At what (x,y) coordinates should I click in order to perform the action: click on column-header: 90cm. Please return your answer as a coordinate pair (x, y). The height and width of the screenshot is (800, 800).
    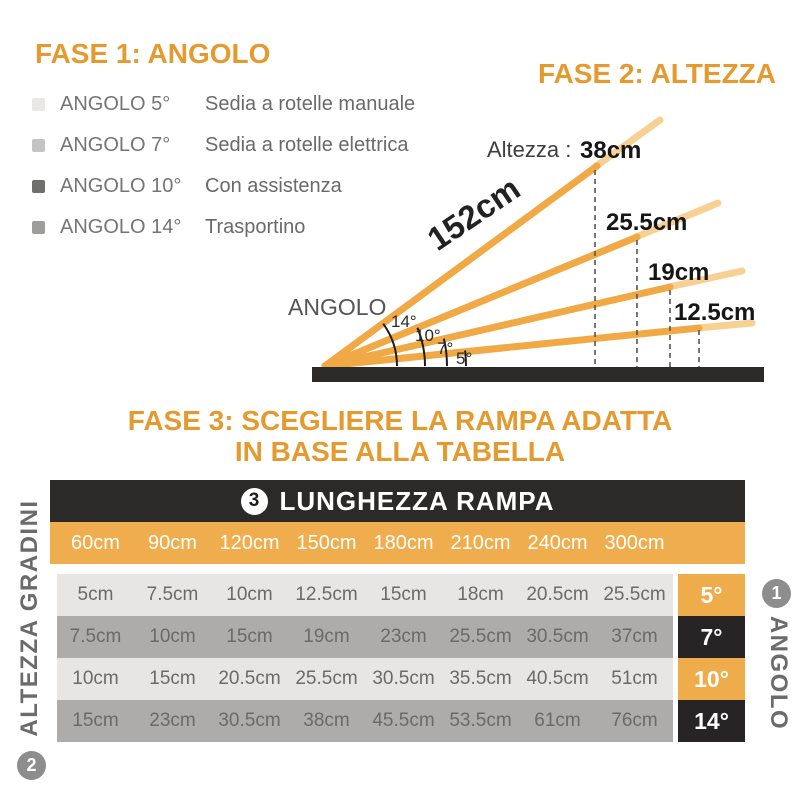
    Looking at the image, I should click on (172, 542).